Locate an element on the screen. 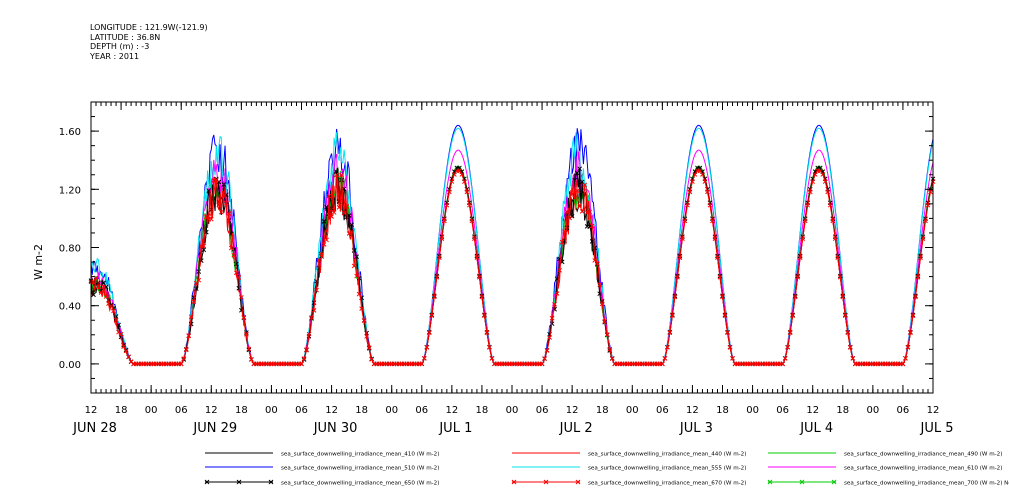  y-tick-label: 1.20 is located at coordinates (70, 190).